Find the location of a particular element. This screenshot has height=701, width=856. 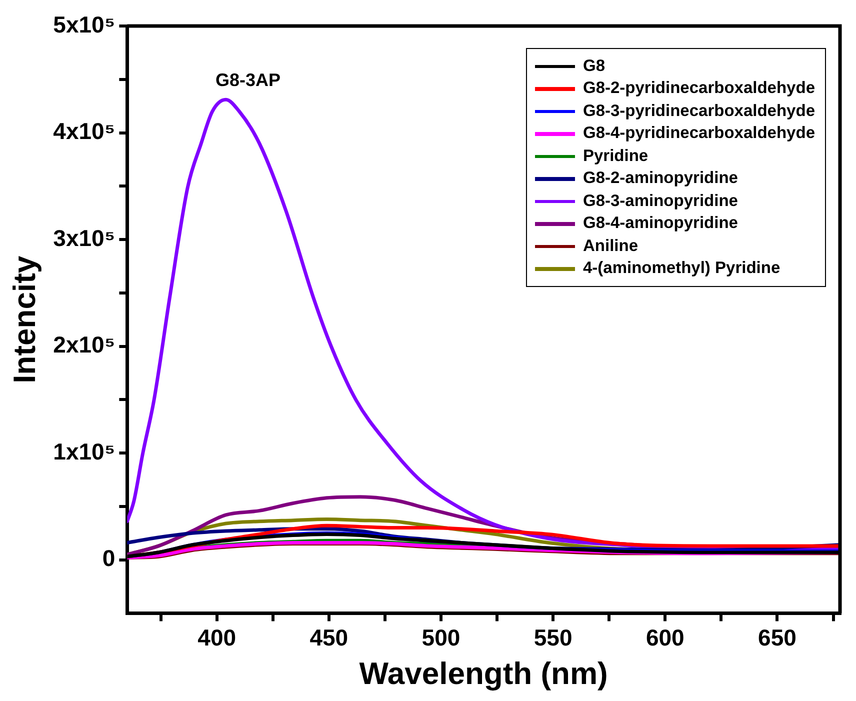

x-tick-label: 500 is located at coordinates (441, 637).